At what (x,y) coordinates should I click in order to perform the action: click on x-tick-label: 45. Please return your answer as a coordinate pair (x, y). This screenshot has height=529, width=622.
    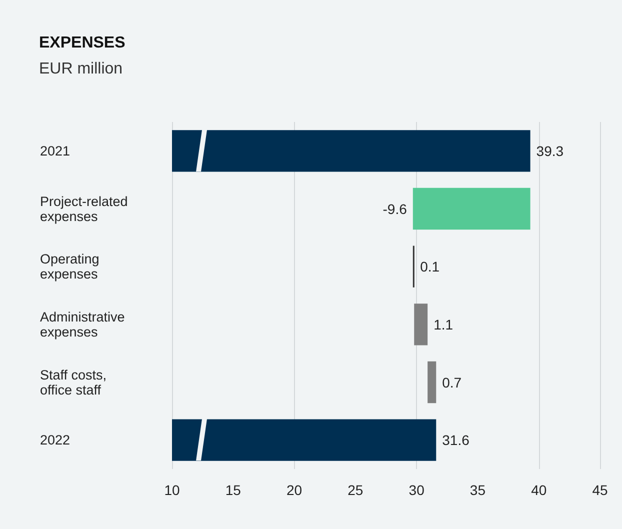
    Looking at the image, I should click on (600, 490).